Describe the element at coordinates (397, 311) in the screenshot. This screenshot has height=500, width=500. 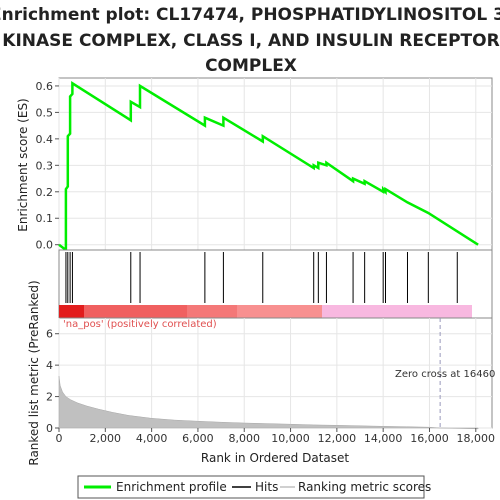
I see `rank-bar-pink` at that location.